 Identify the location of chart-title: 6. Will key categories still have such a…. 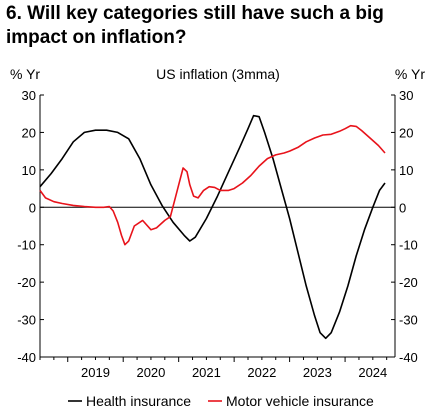
(195, 25).